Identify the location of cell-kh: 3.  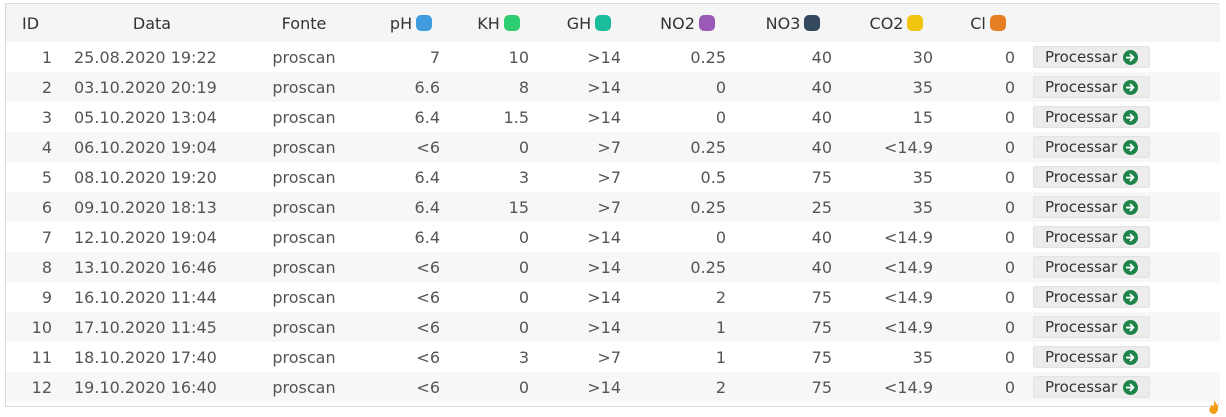
(523, 177).